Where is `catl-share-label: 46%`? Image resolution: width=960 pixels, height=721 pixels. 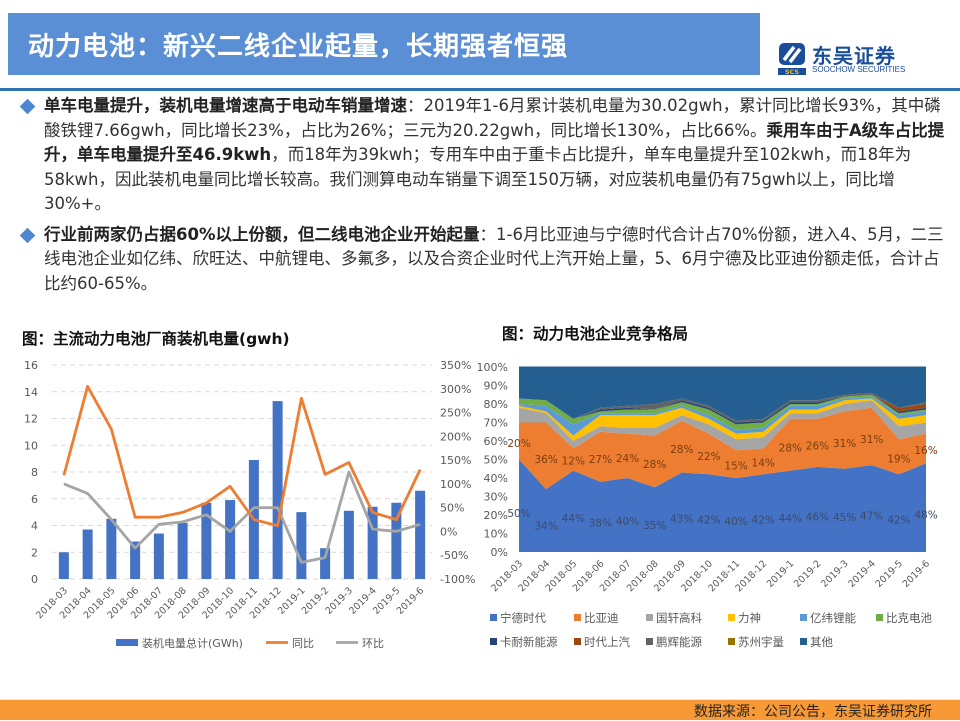
catl-share-label: 46% is located at coordinates (817, 517).